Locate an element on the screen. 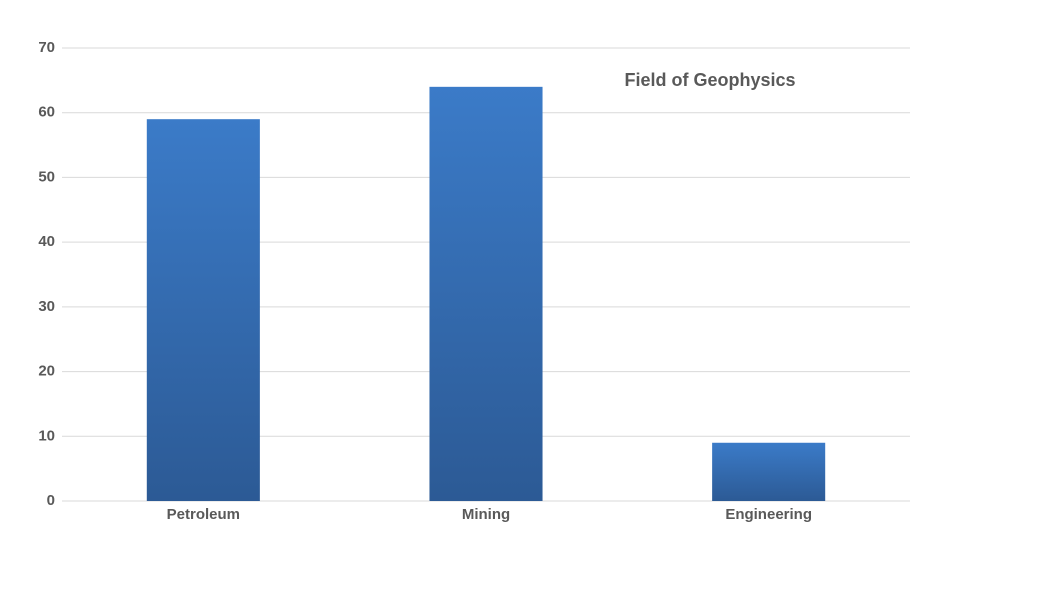  y-tick-label: 60 is located at coordinates (46, 112).